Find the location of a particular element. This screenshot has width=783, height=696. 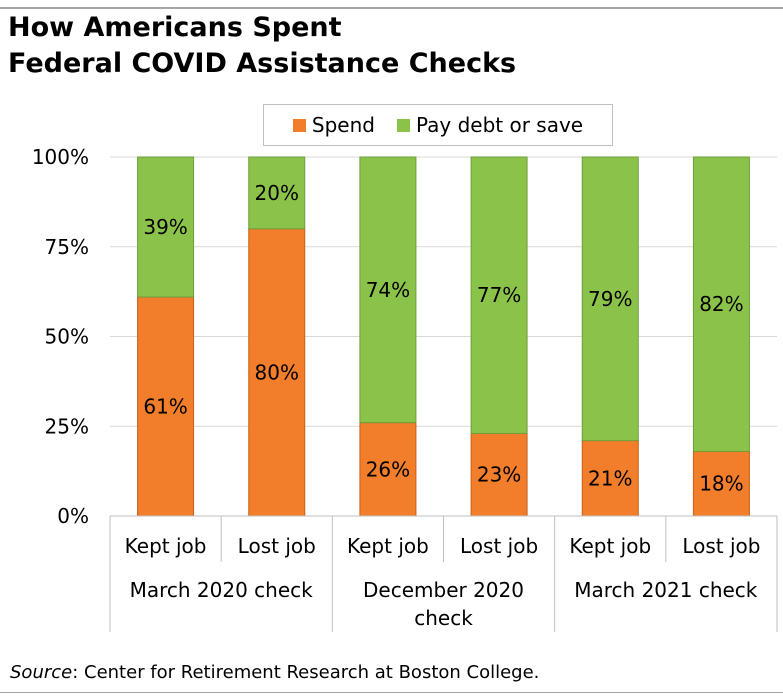

group-label: March 2021 check is located at coordinates (666, 590).